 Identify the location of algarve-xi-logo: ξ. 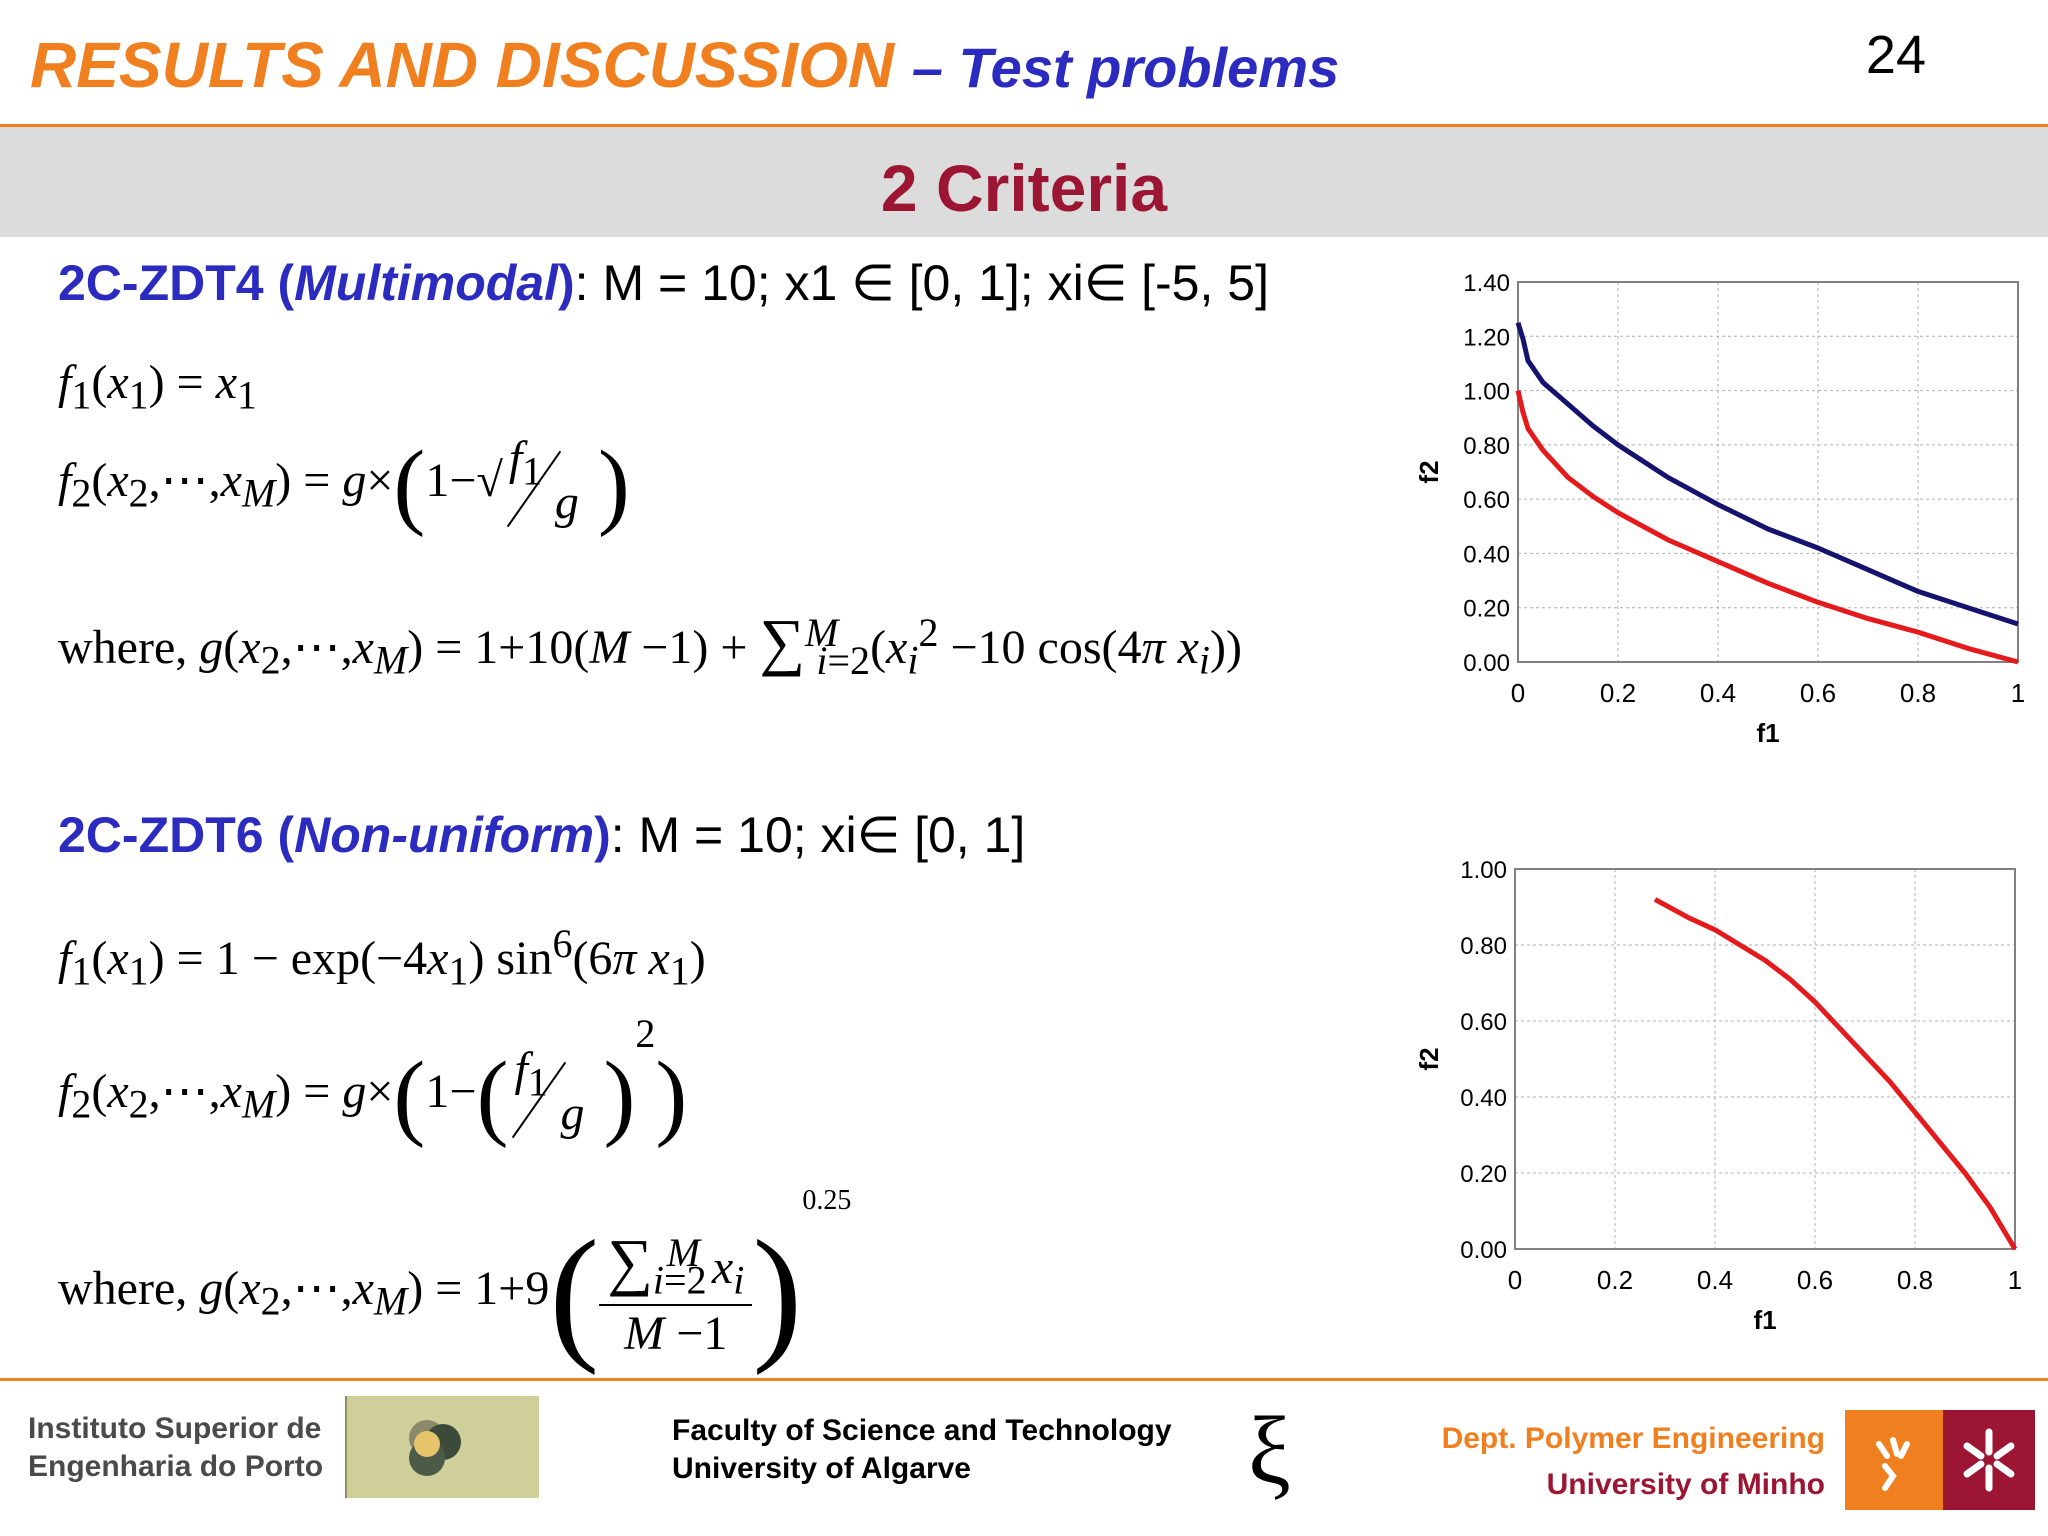
(1269, 1450).